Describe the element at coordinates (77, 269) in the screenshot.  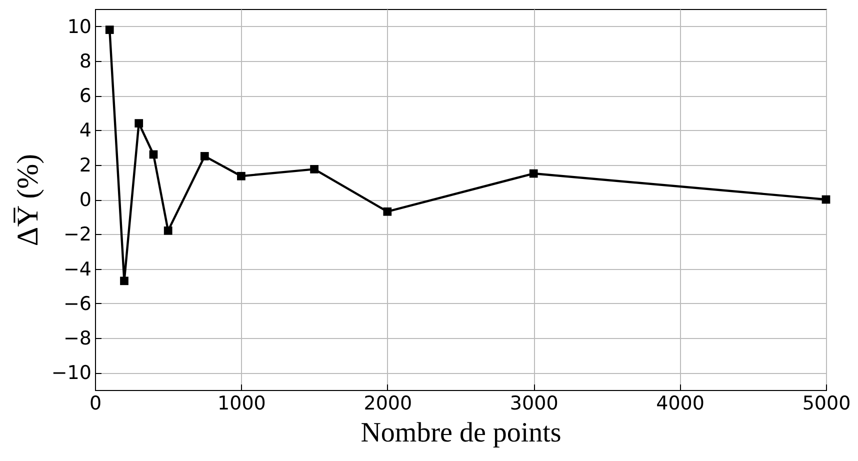
I see `y-tick-label: −4` at that location.